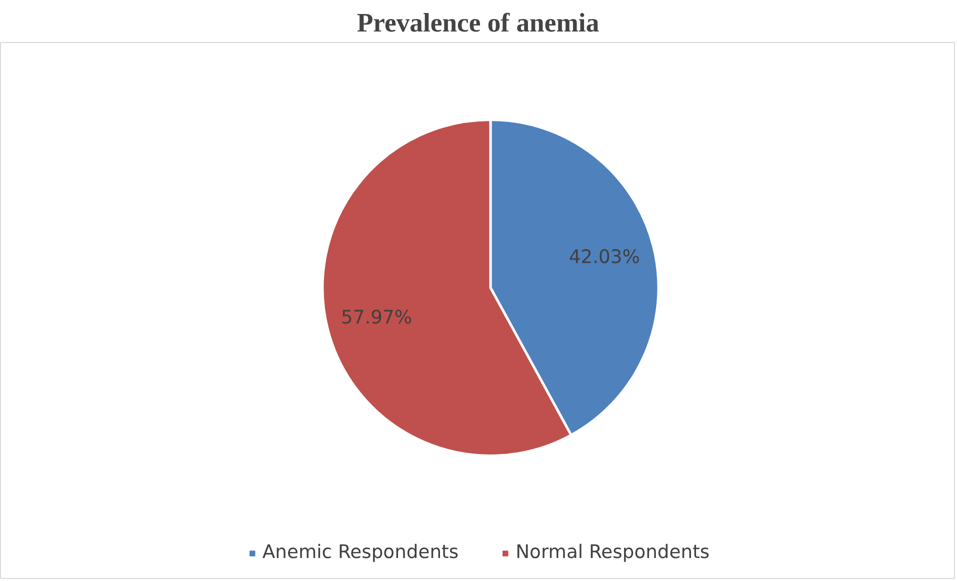 Image resolution: width=957 pixels, height=581 pixels. Describe the element at coordinates (613, 552) in the screenshot. I see `legend-label: Normal Respondents` at that location.